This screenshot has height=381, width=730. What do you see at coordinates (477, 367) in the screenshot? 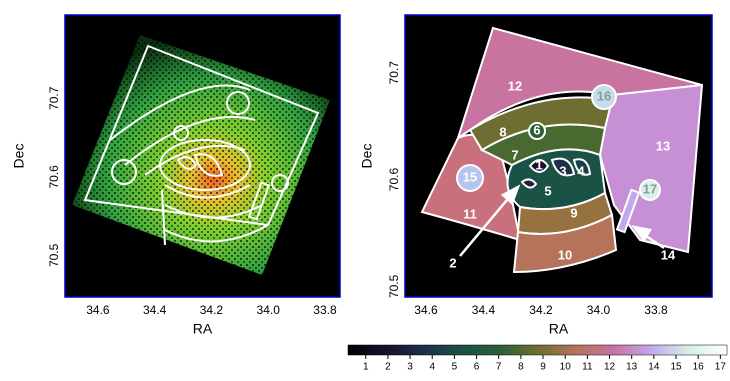
I see `colorbar-tick-label: 6` at bounding box center [477, 367].